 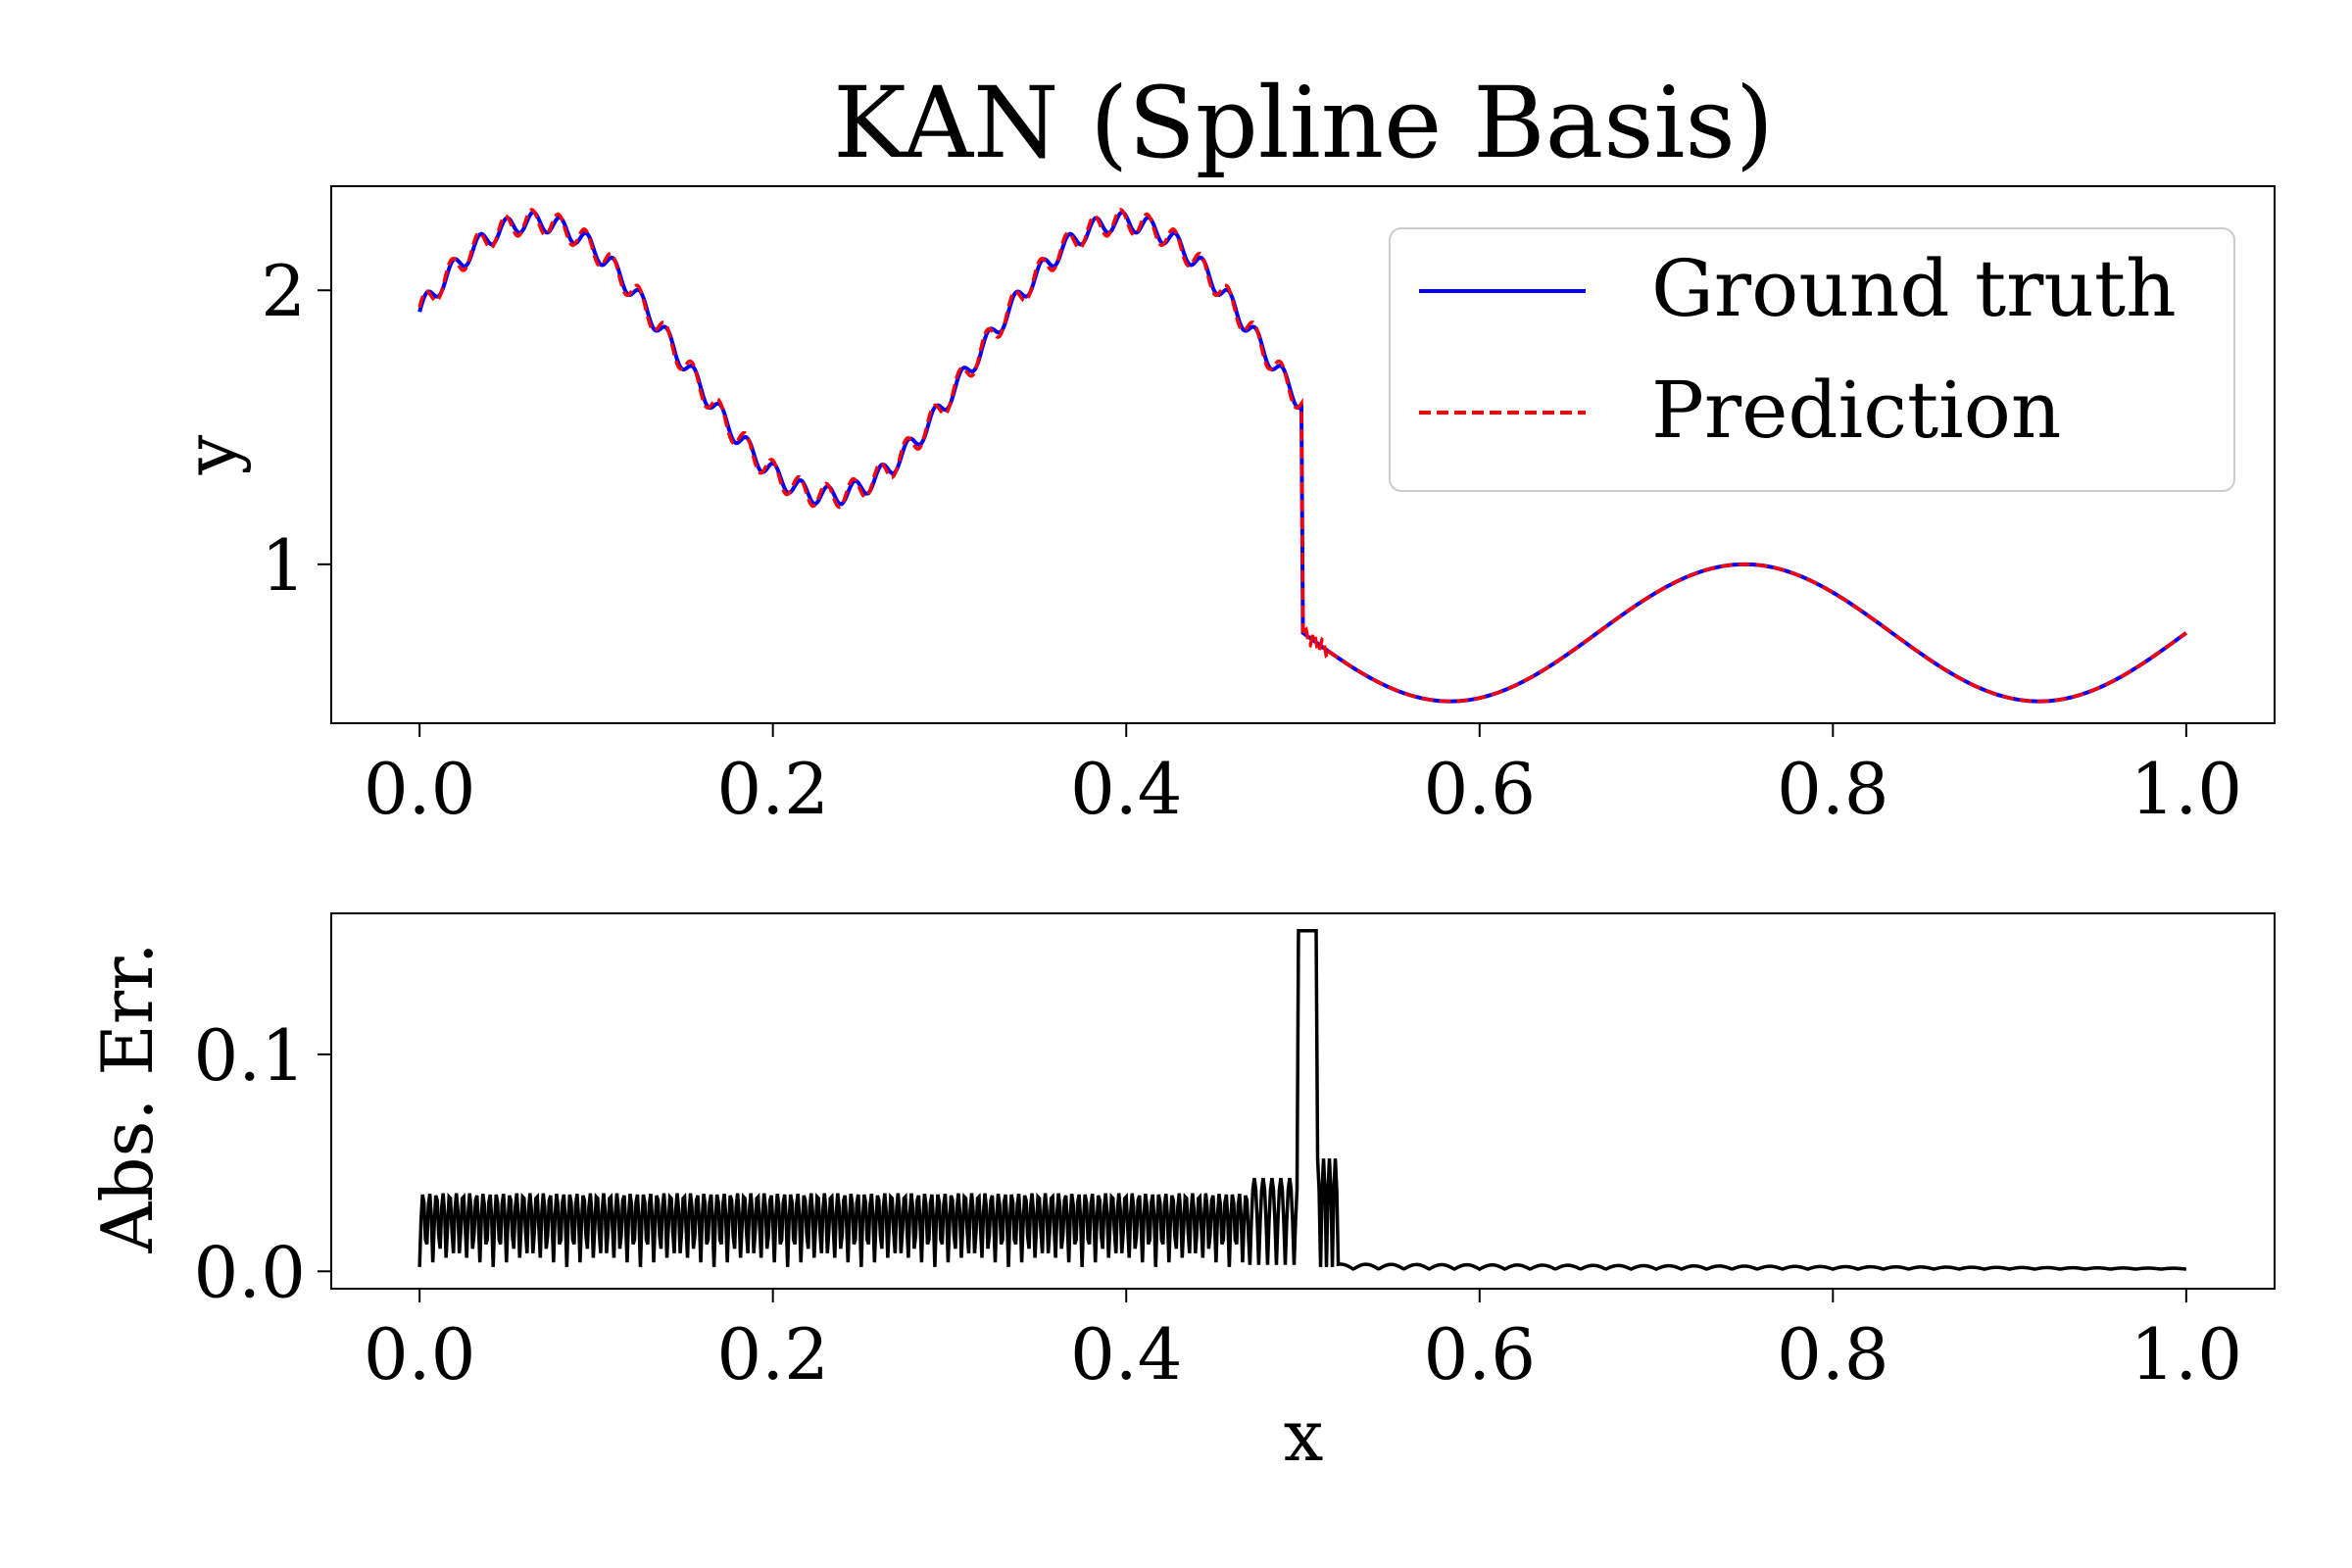 I want to click on legend-prediction-label: Prediction, so click(x=1856, y=410).